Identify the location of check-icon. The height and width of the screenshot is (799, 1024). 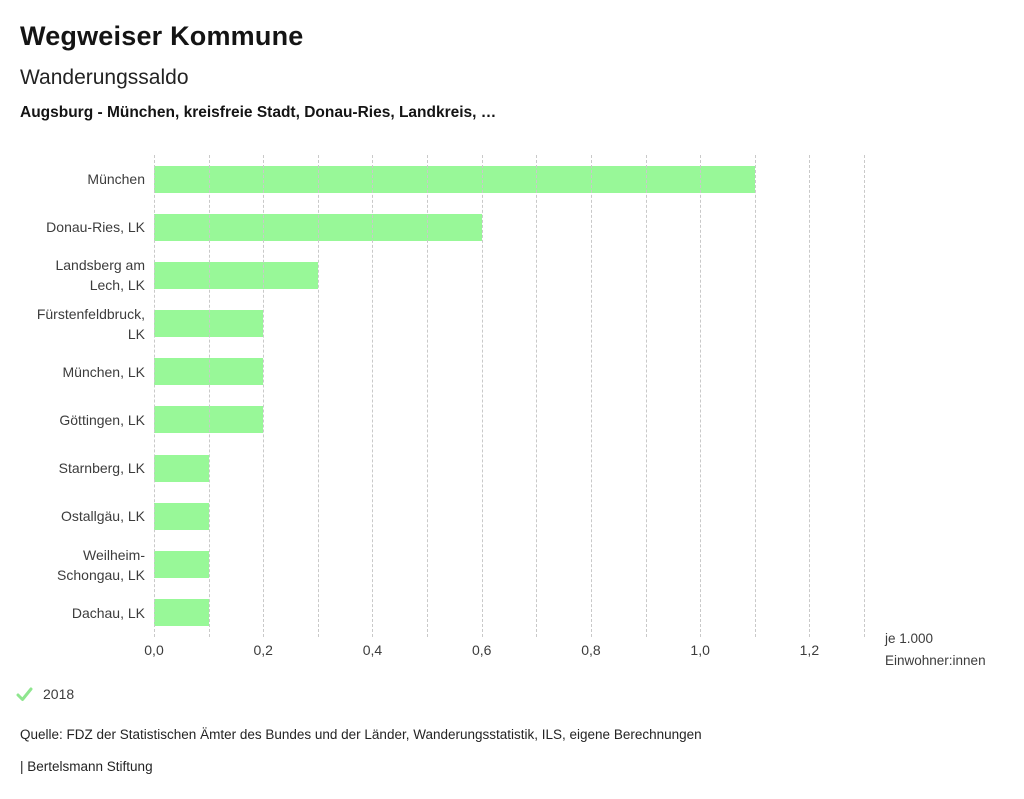
(24, 694).